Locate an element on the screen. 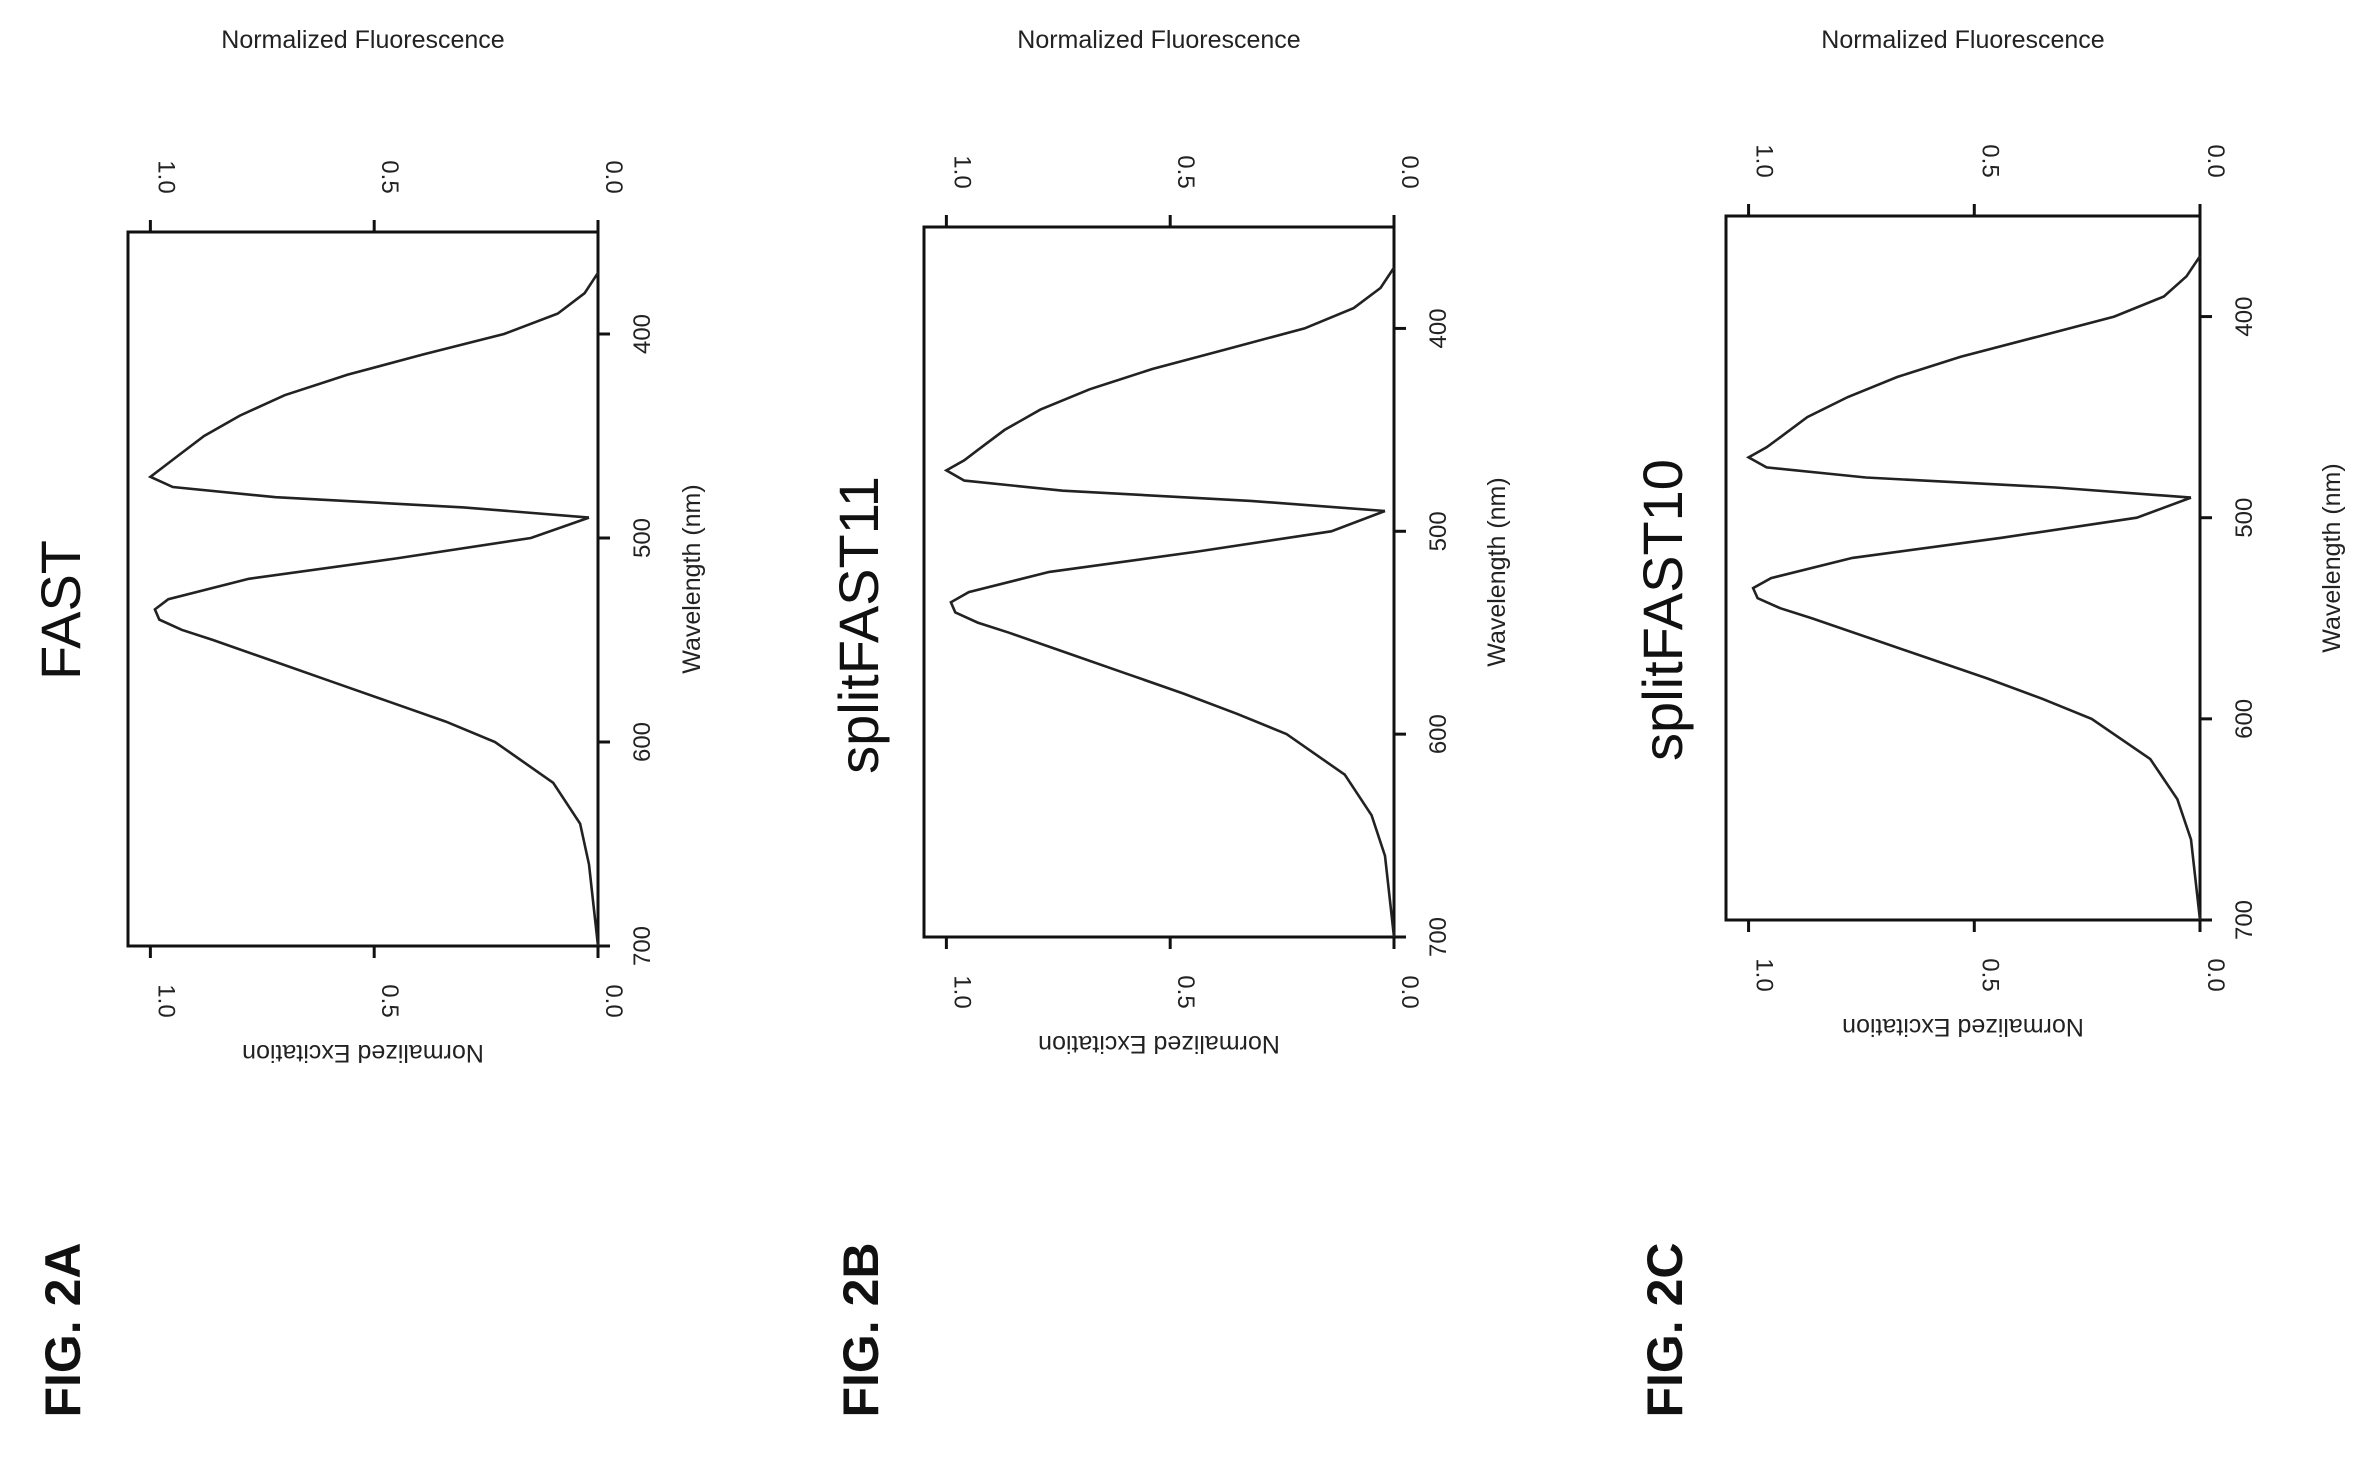 The height and width of the screenshot is (1481, 2373). panel-title: splitFAST10 is located at coordinates (1662, 610).